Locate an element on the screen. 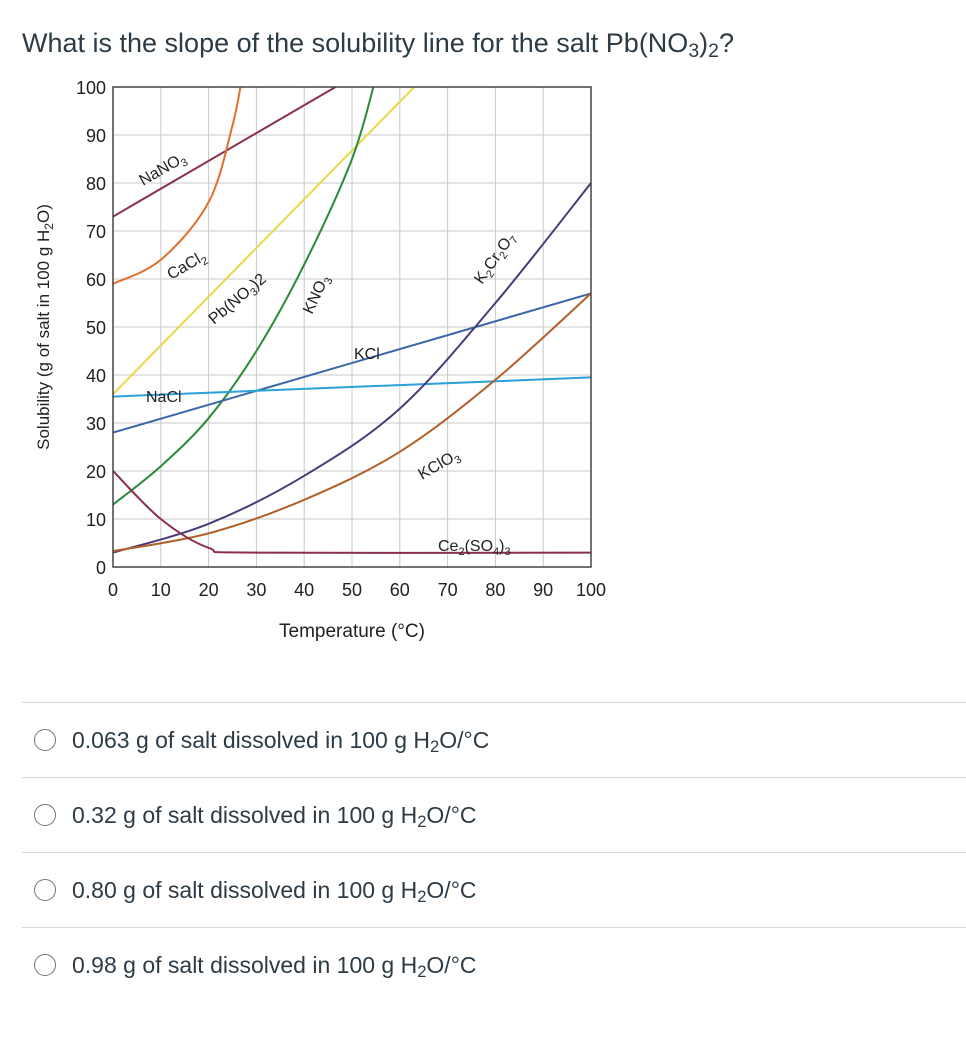  y-tick-label: 10 is located at coordinates (96, 520).